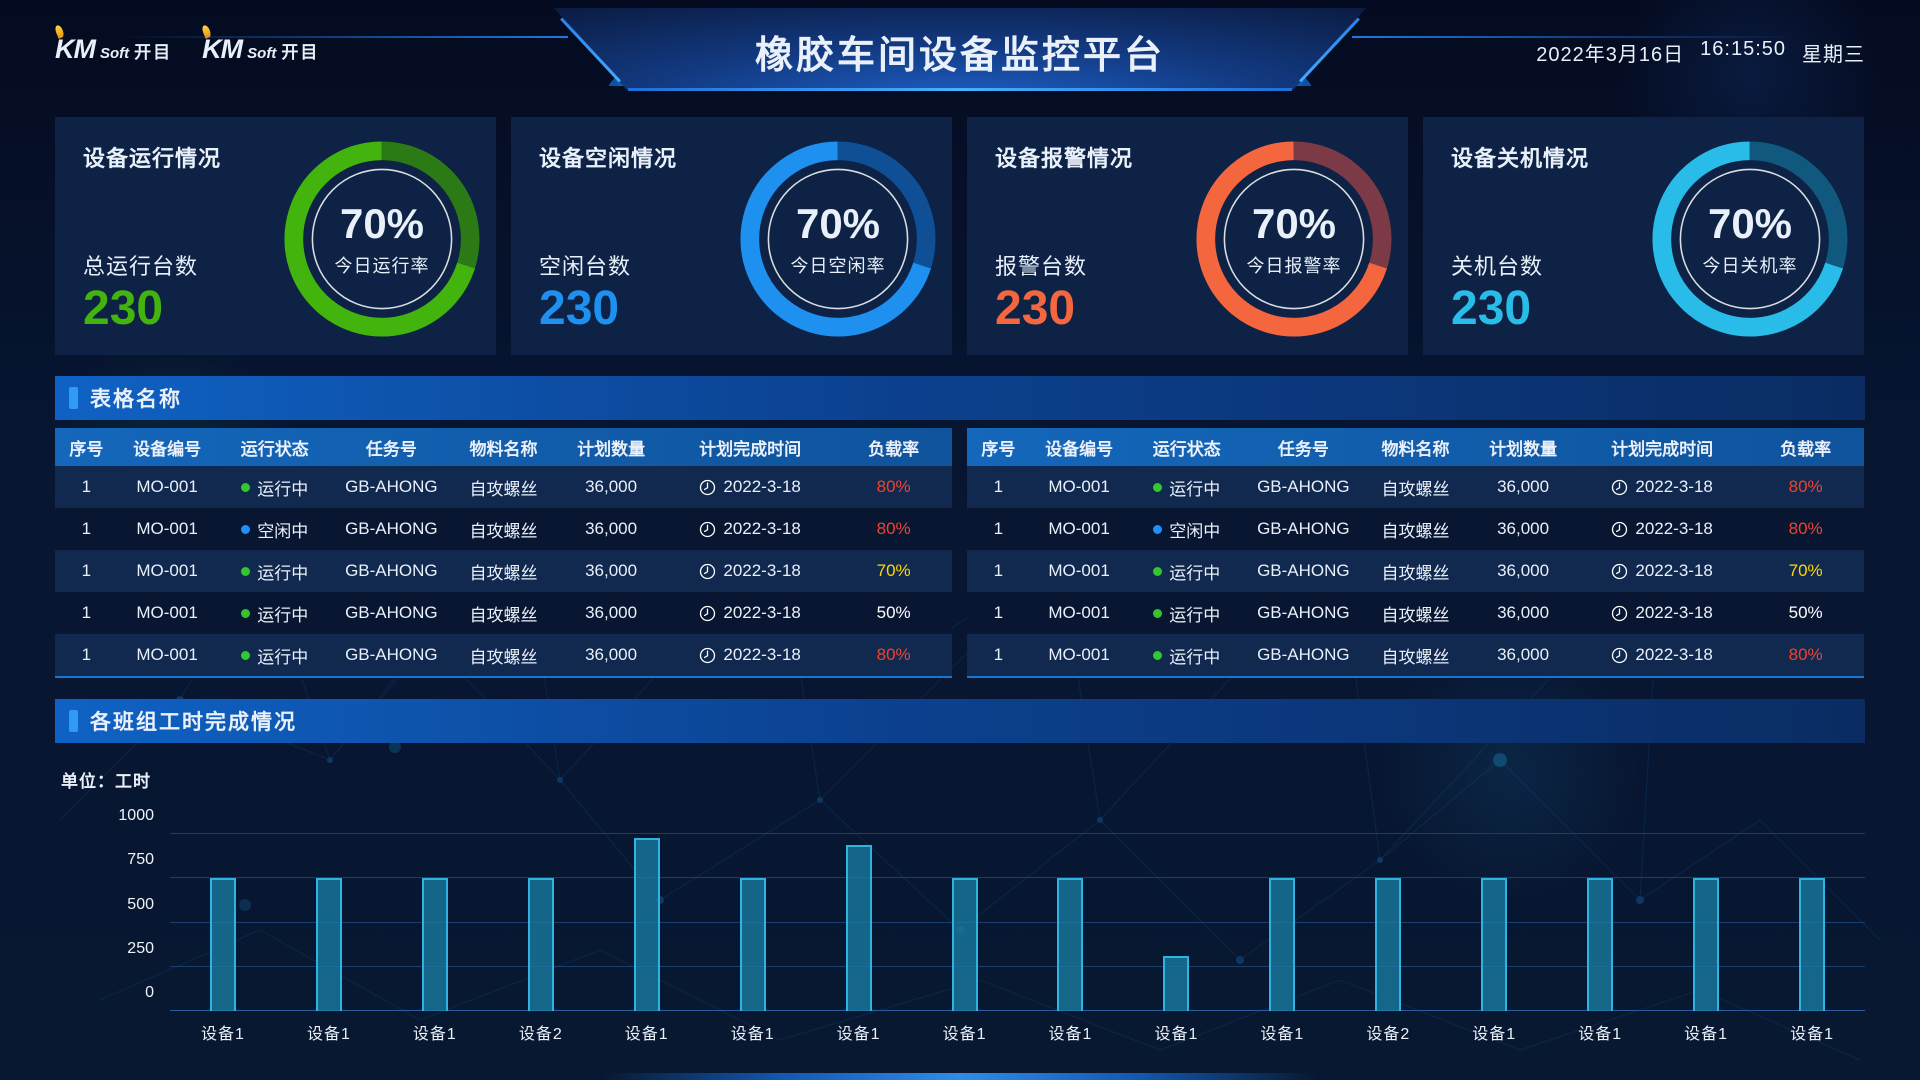  Describe the element at coordinates (140, 904) in the screenshot. I see `y-axis-tick: 500` at that location.